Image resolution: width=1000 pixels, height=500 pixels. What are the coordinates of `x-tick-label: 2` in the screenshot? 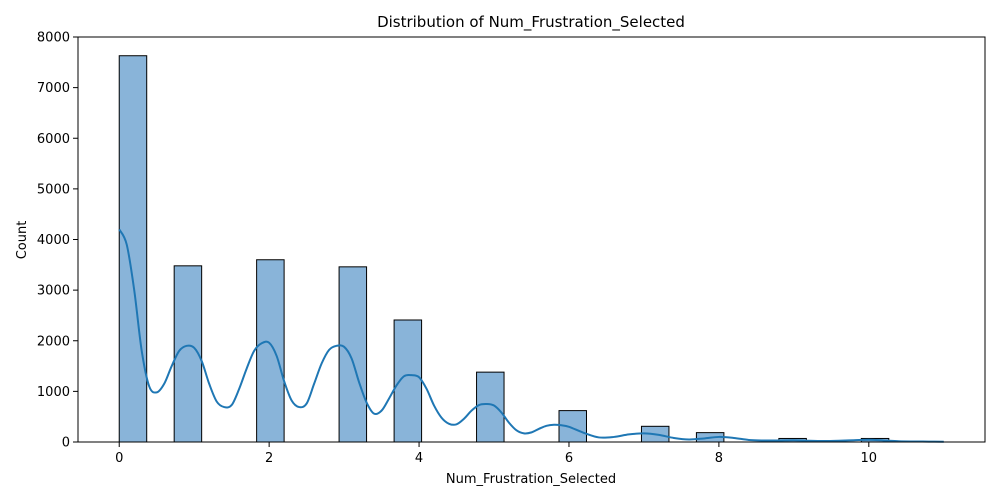 It's located at (269, 458).